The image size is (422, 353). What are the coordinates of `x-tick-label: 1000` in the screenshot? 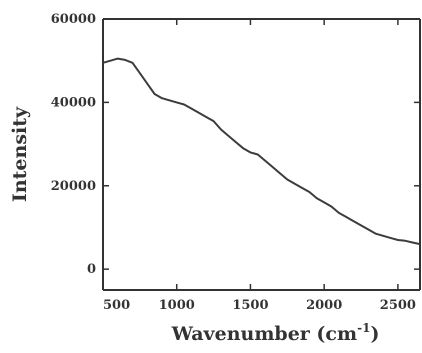 It's located at (177, 305).